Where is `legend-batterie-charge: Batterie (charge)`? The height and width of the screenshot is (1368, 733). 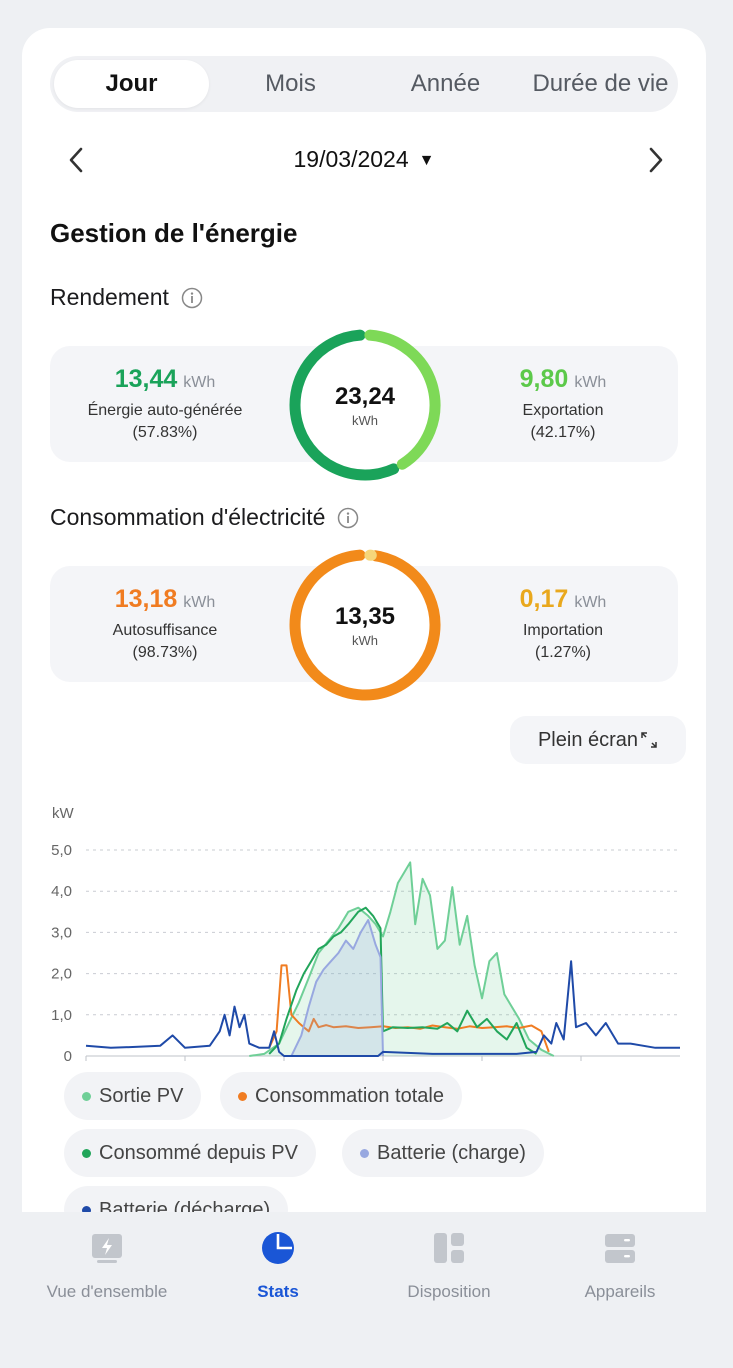
legend-batterie-charge: Batterie (charge) is located at coordinates (443, 1153).